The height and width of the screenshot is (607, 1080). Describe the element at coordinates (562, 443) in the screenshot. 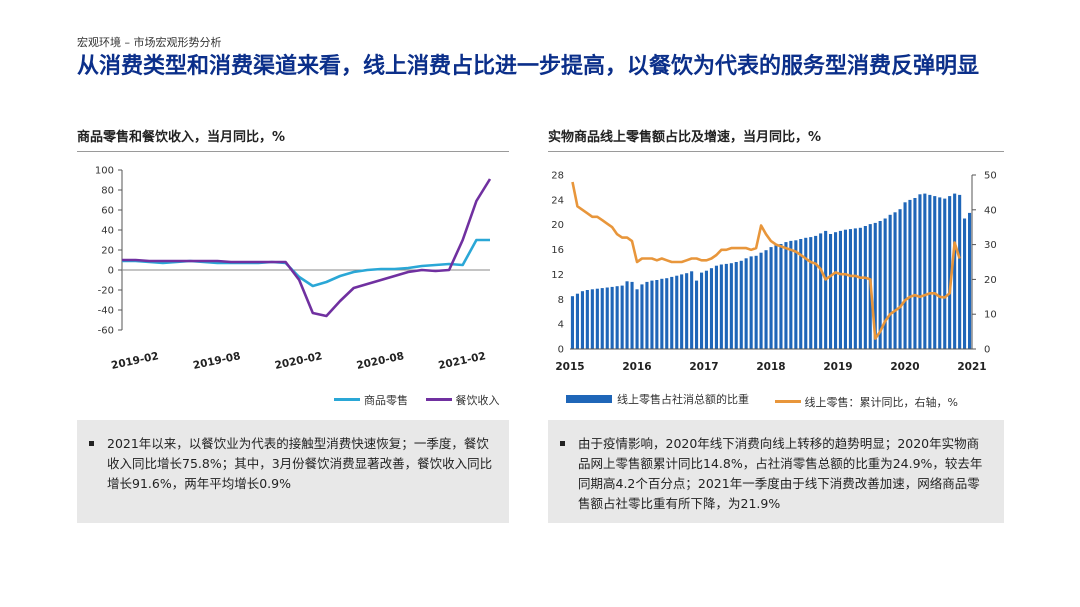

I see `right-note-bullet` at that location.